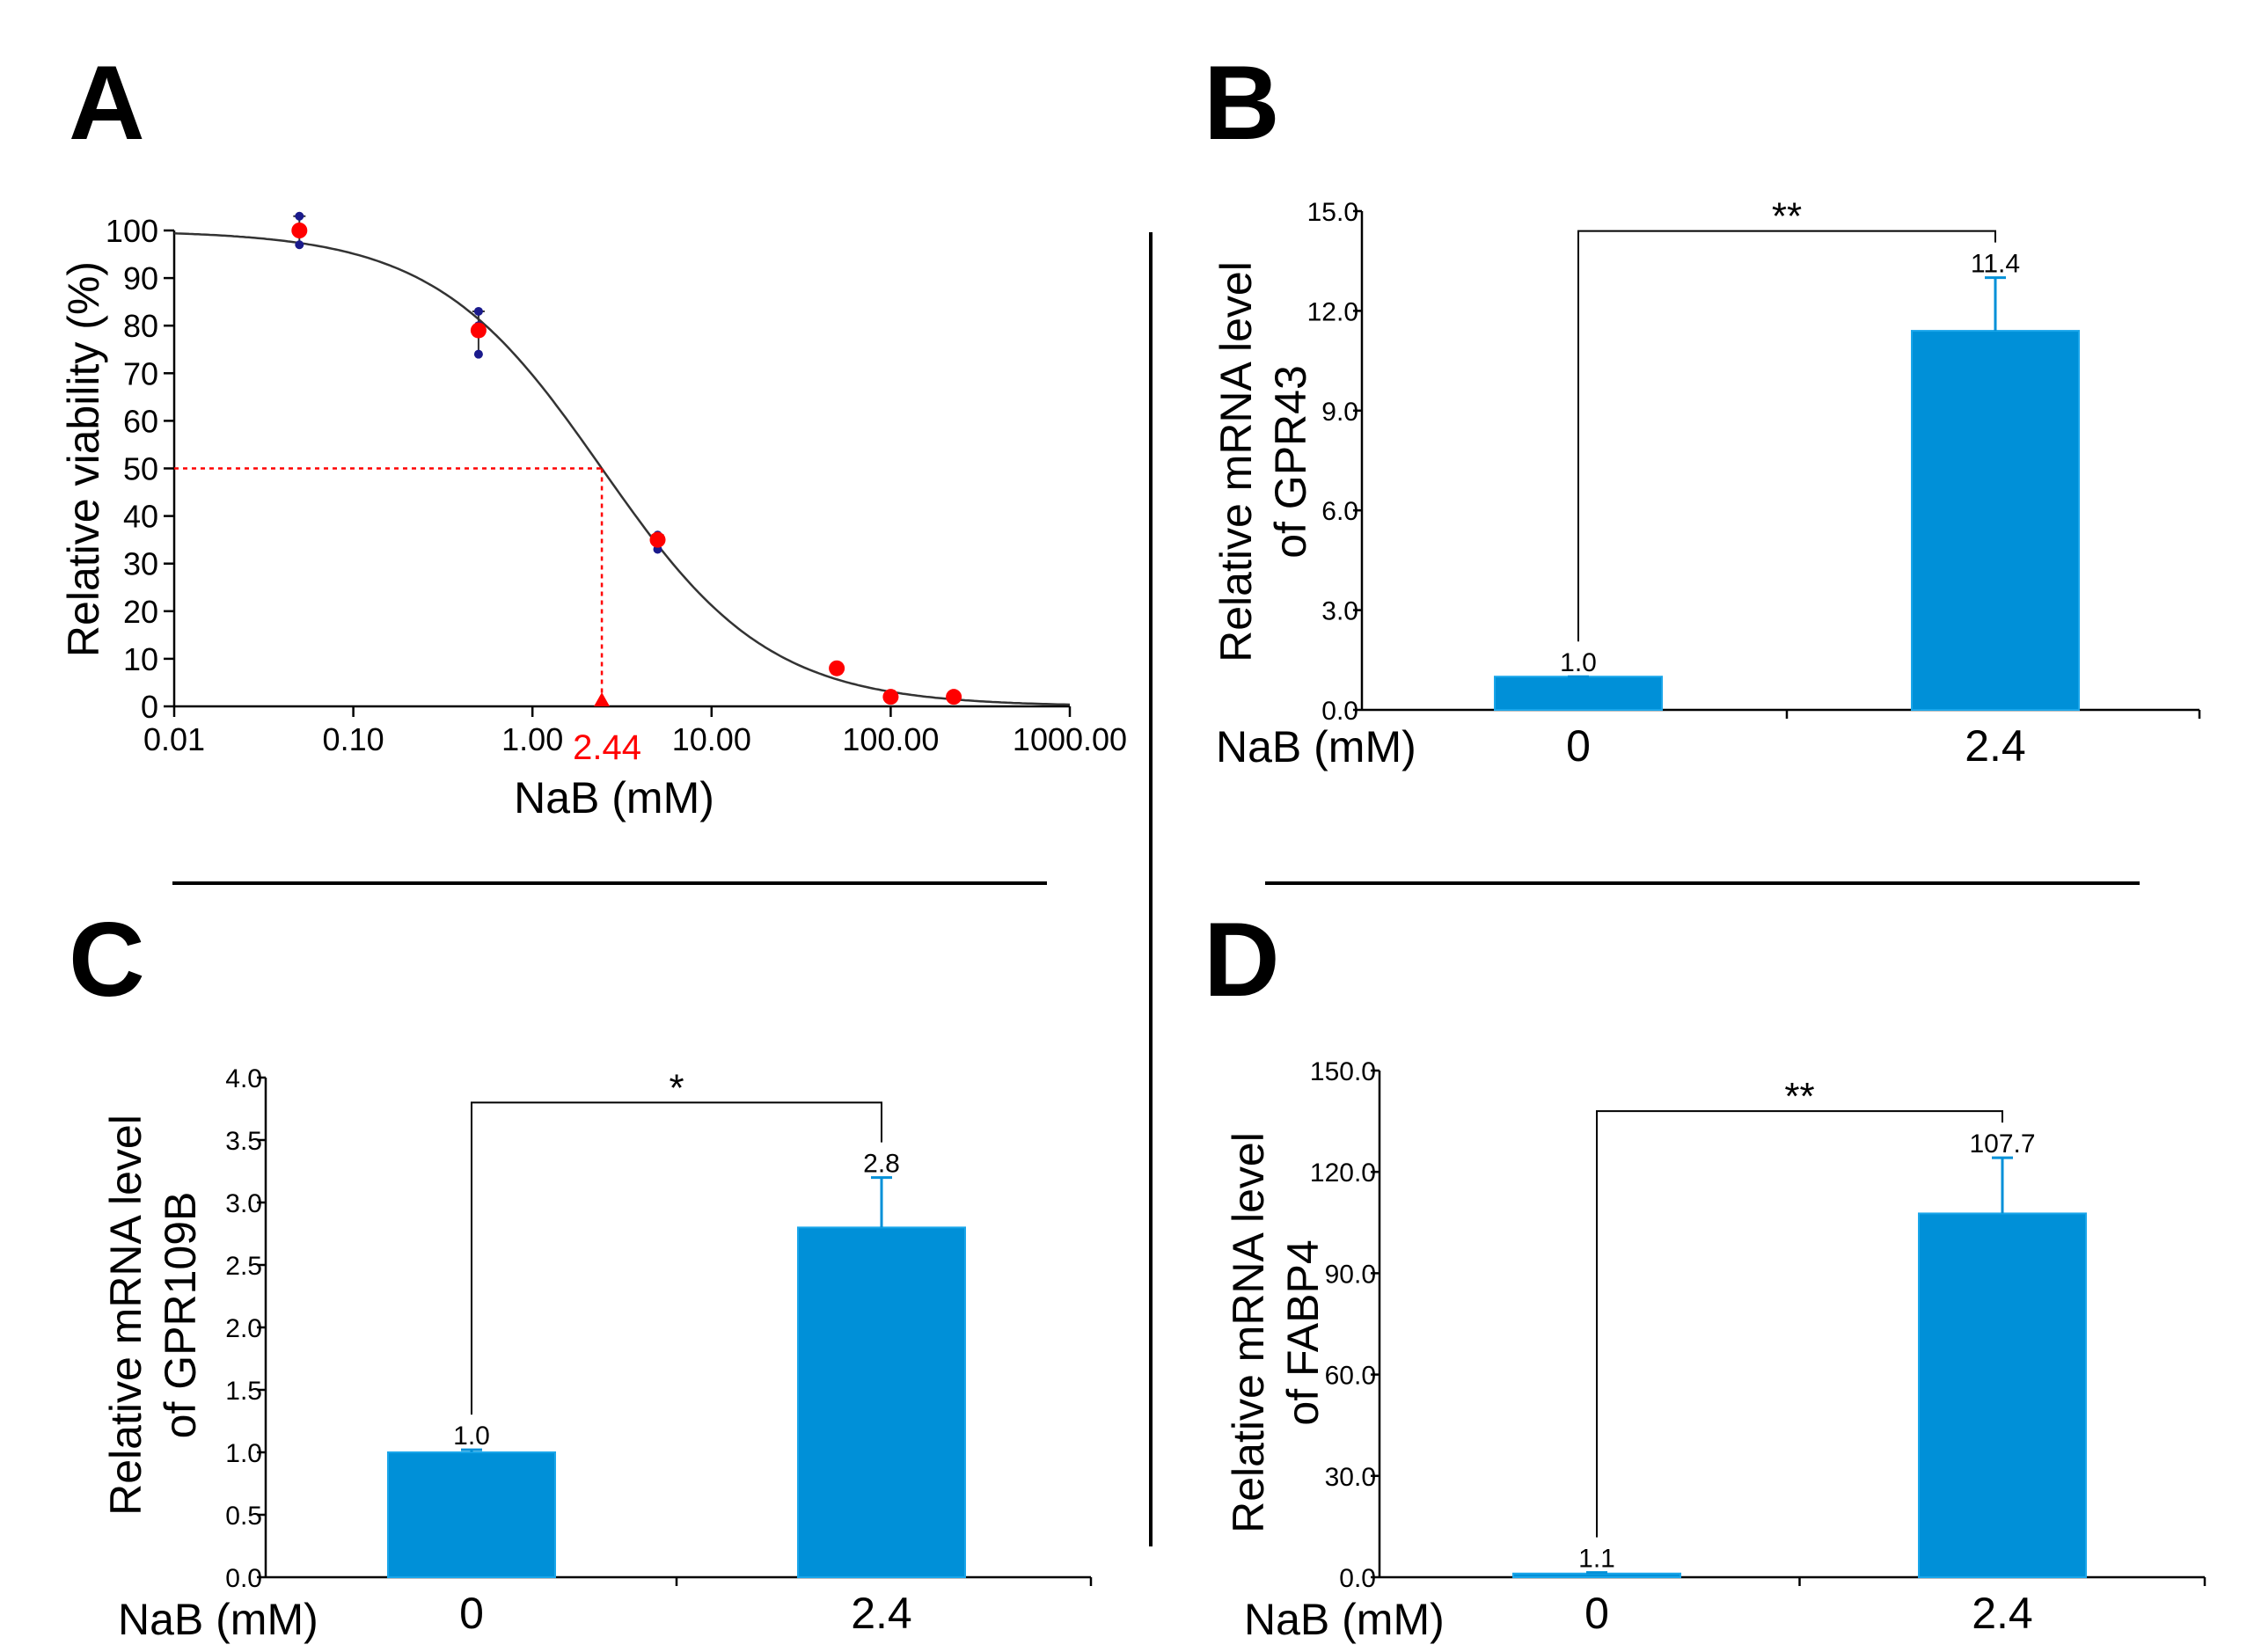 This screenshot has height=1652, width=2254. I want to click on y-axis-label-line2: of GPR109B, so click(180, 1315).